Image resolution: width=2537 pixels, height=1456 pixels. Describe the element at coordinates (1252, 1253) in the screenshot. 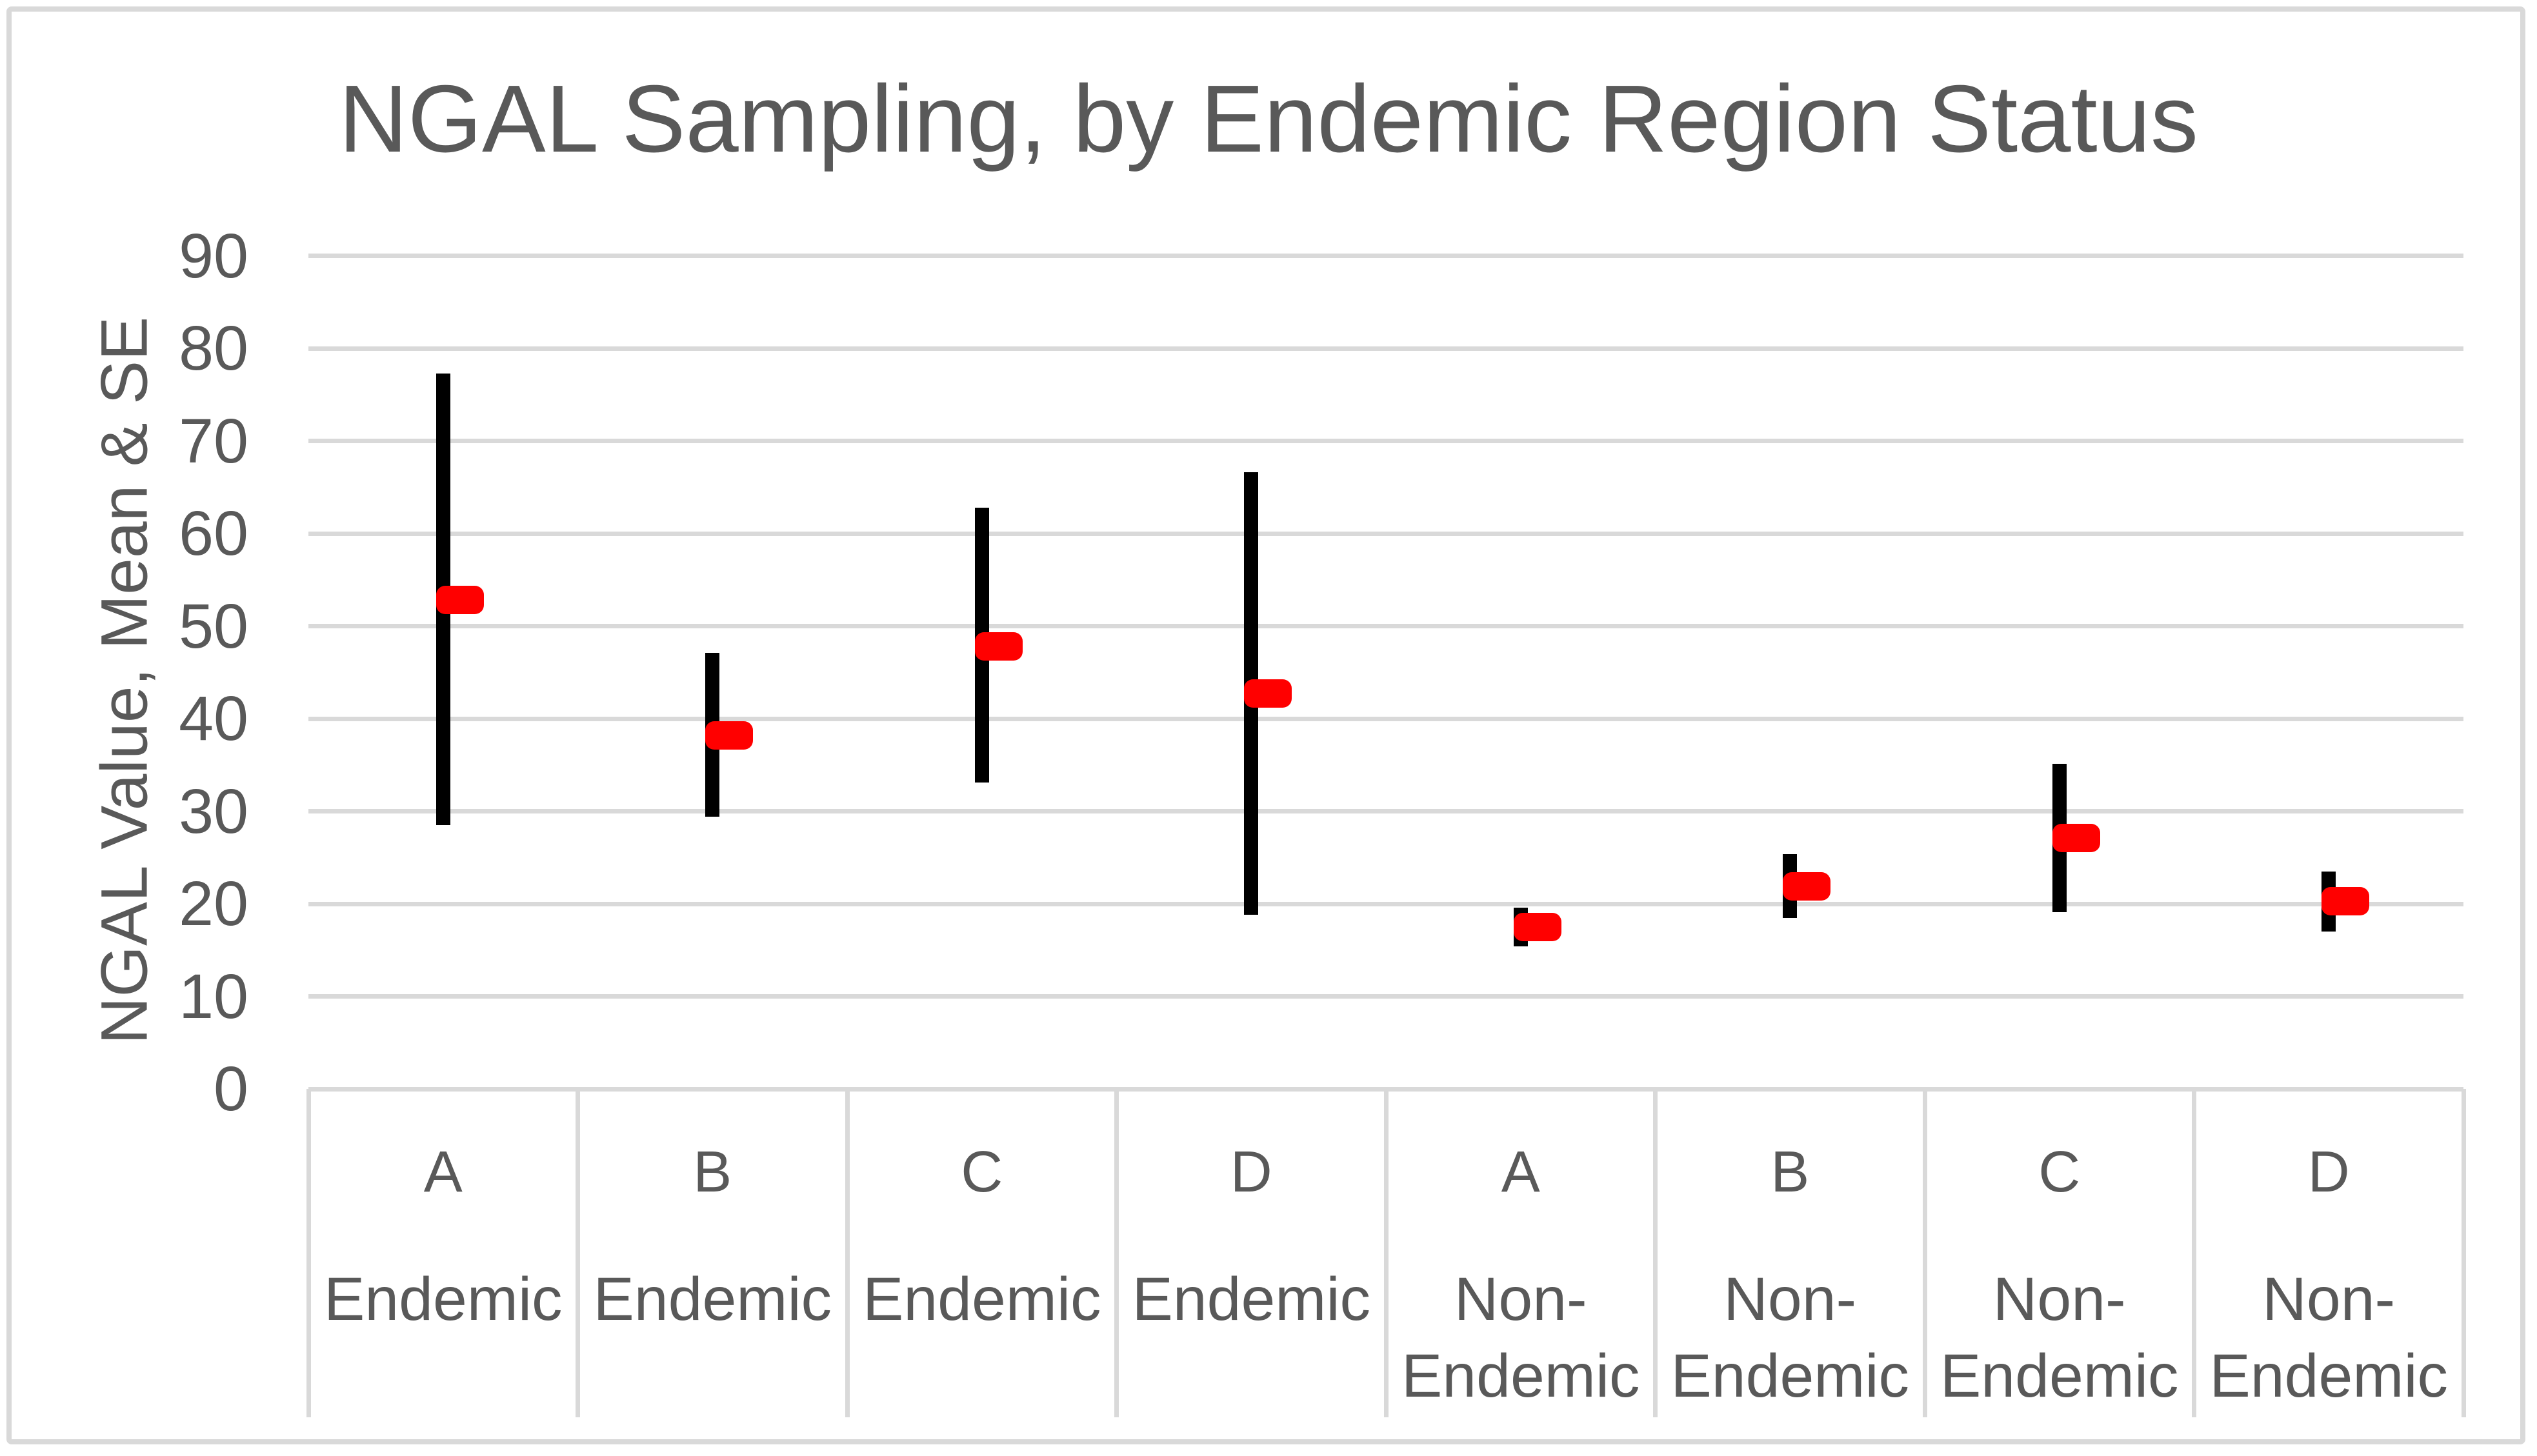

I see `category-cell: D Endemic` at that location.